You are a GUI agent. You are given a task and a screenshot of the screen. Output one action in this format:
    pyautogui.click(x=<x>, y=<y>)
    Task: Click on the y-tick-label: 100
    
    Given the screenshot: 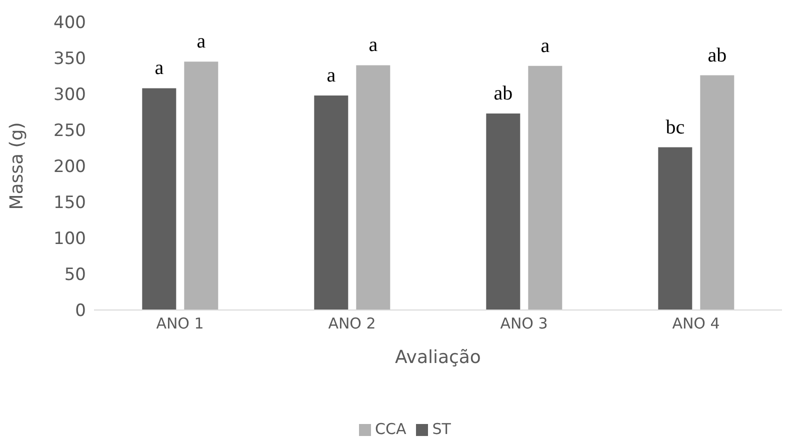 What is the action you would take?
    pyautogui.click(x=70, y=239)
    